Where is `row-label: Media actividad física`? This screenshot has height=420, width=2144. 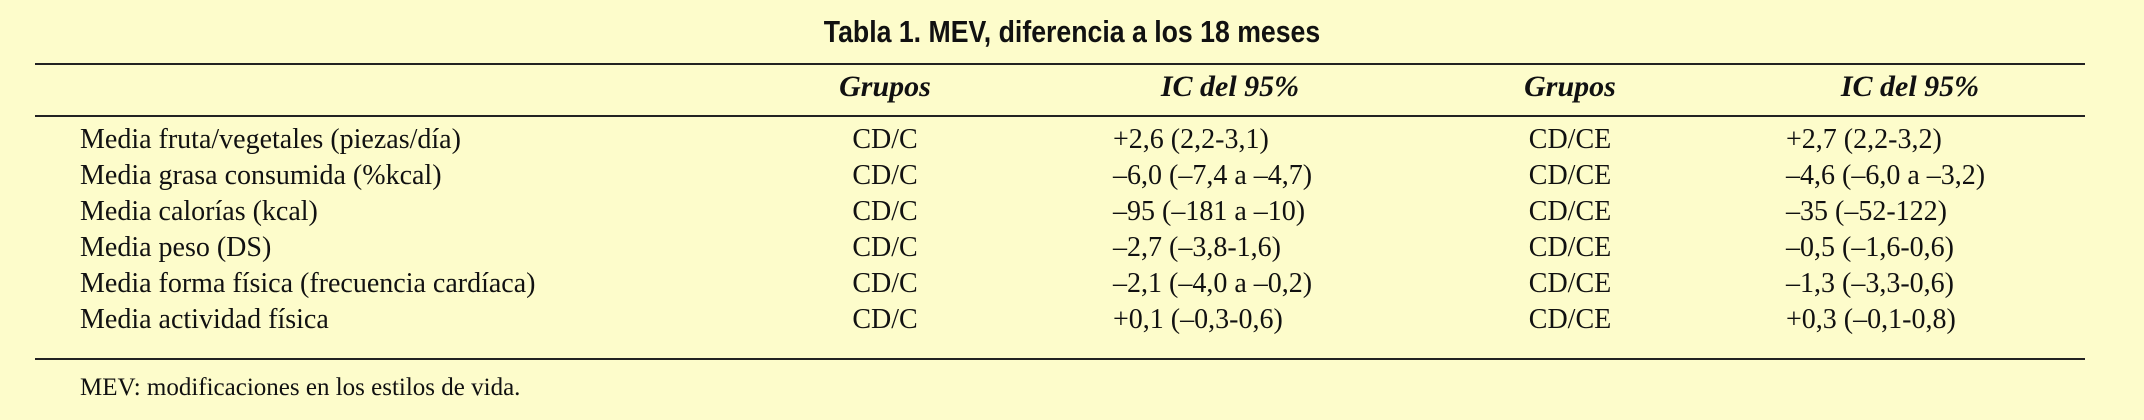
row-label: Media actividad física is located at coordinates (204, 319).